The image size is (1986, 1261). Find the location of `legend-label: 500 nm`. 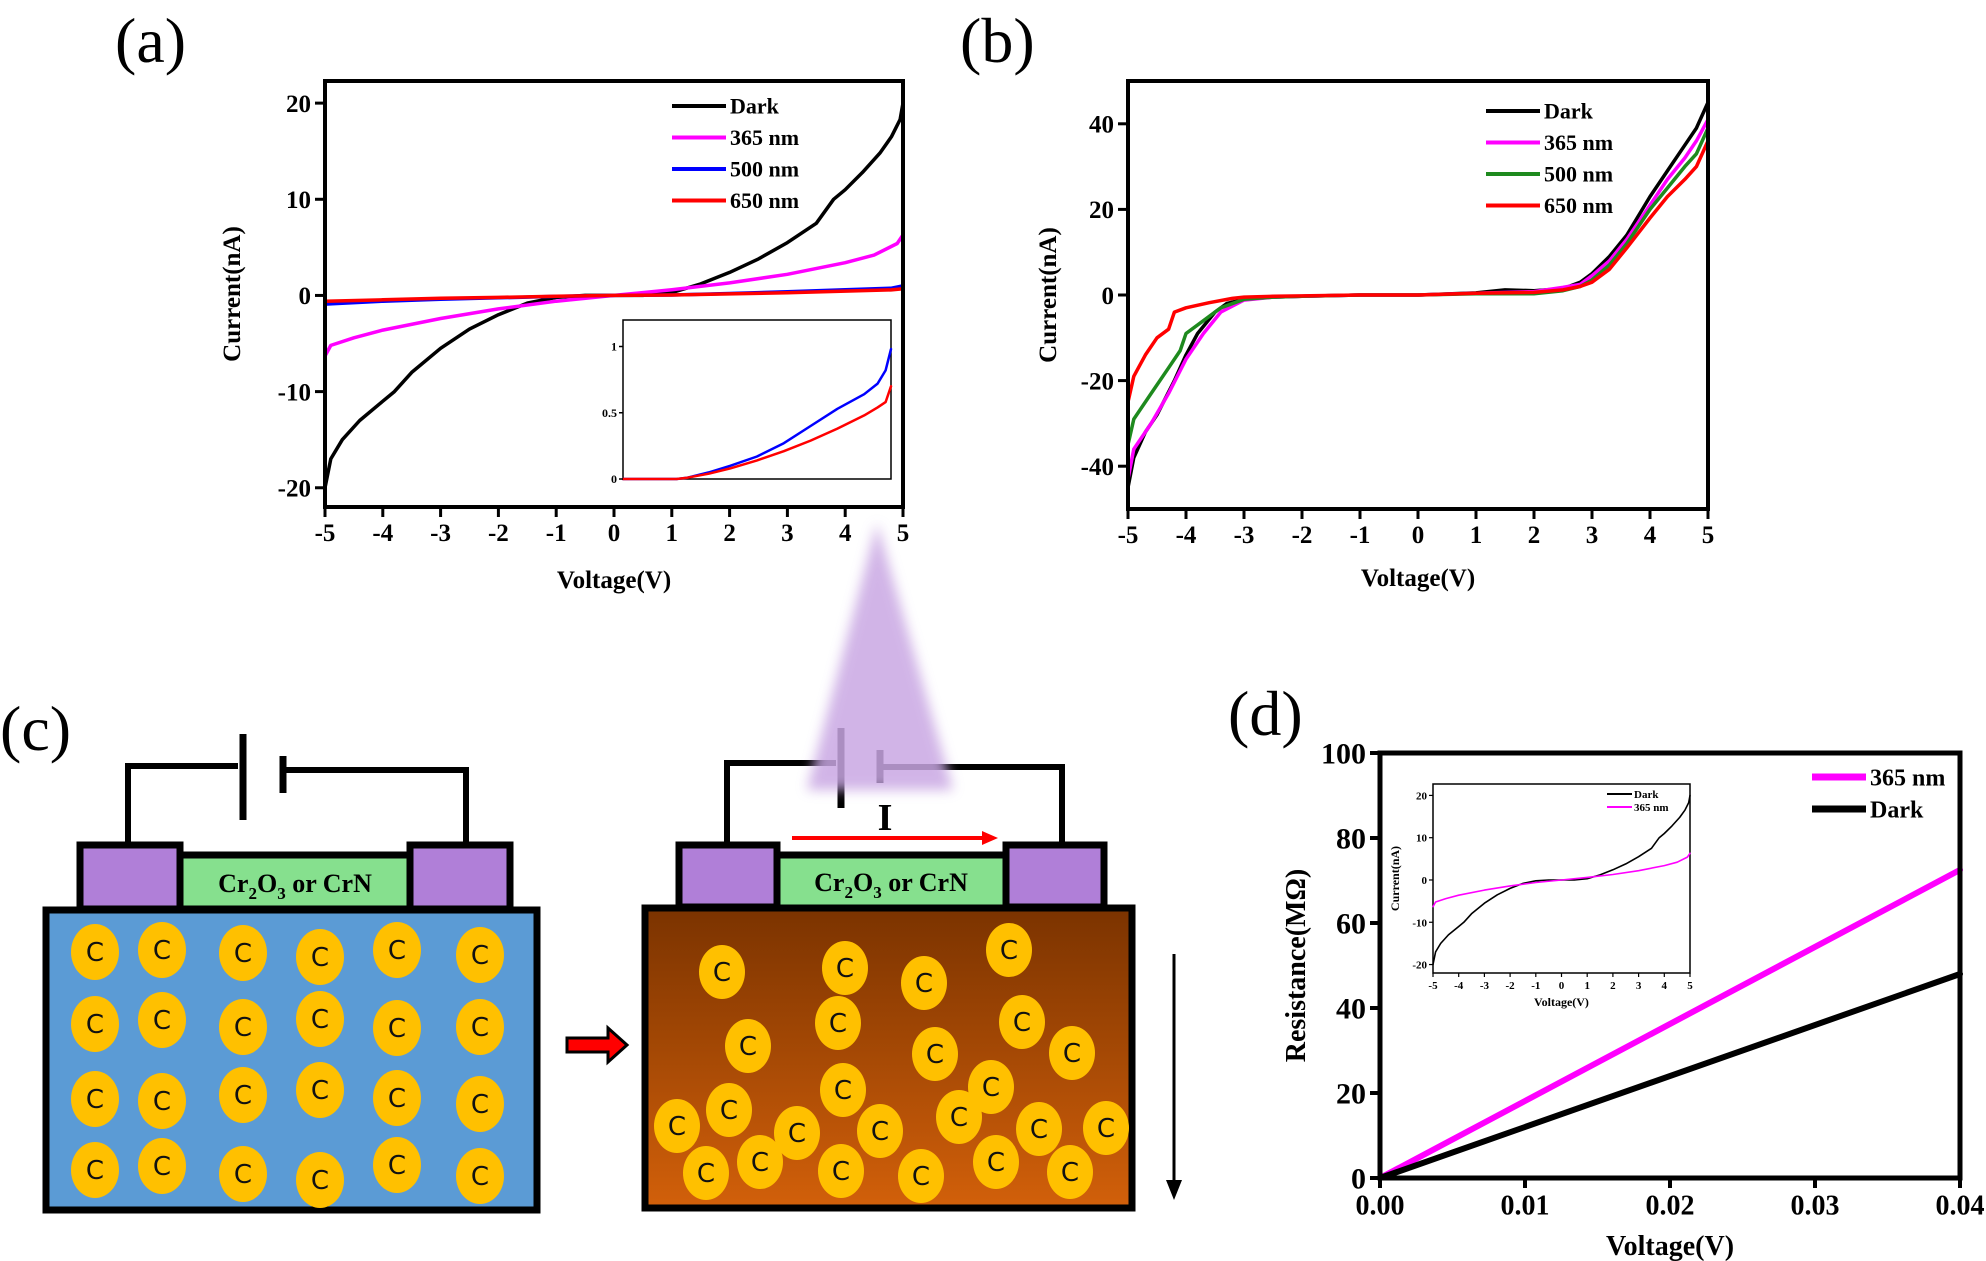

legend-label: 500 nm is located at coordinates (1578, 174).